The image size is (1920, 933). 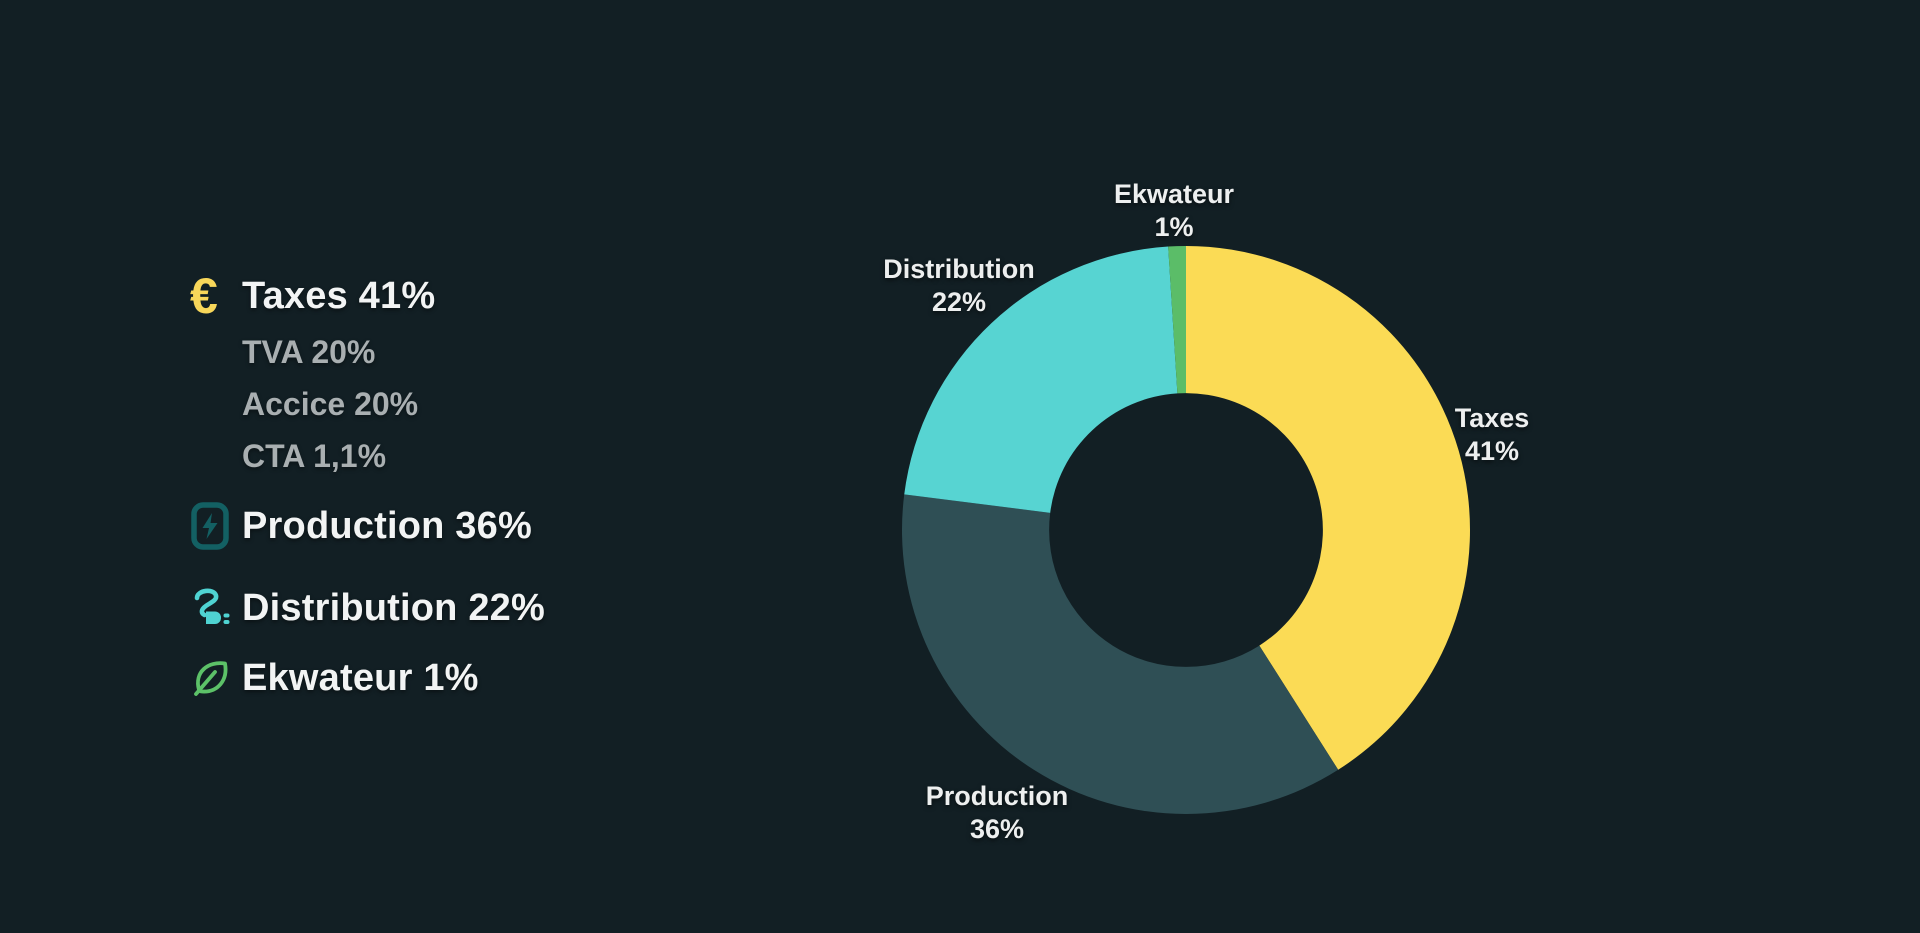 I want to click on legend-item-distribution: Distribution 22%, so click(x=450, y=608).